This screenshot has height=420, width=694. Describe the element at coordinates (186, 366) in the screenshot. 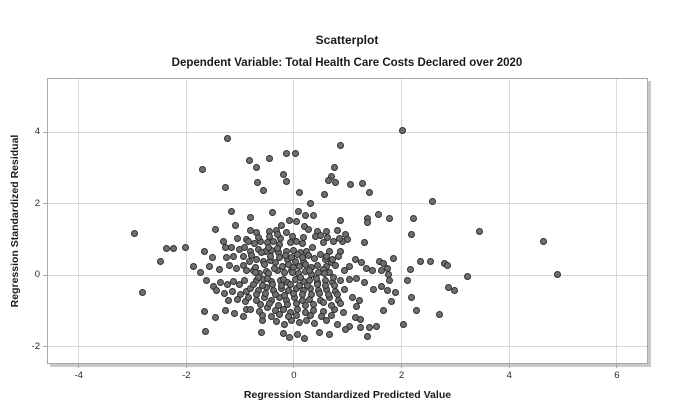

I see `x-tick-mark` at that location.